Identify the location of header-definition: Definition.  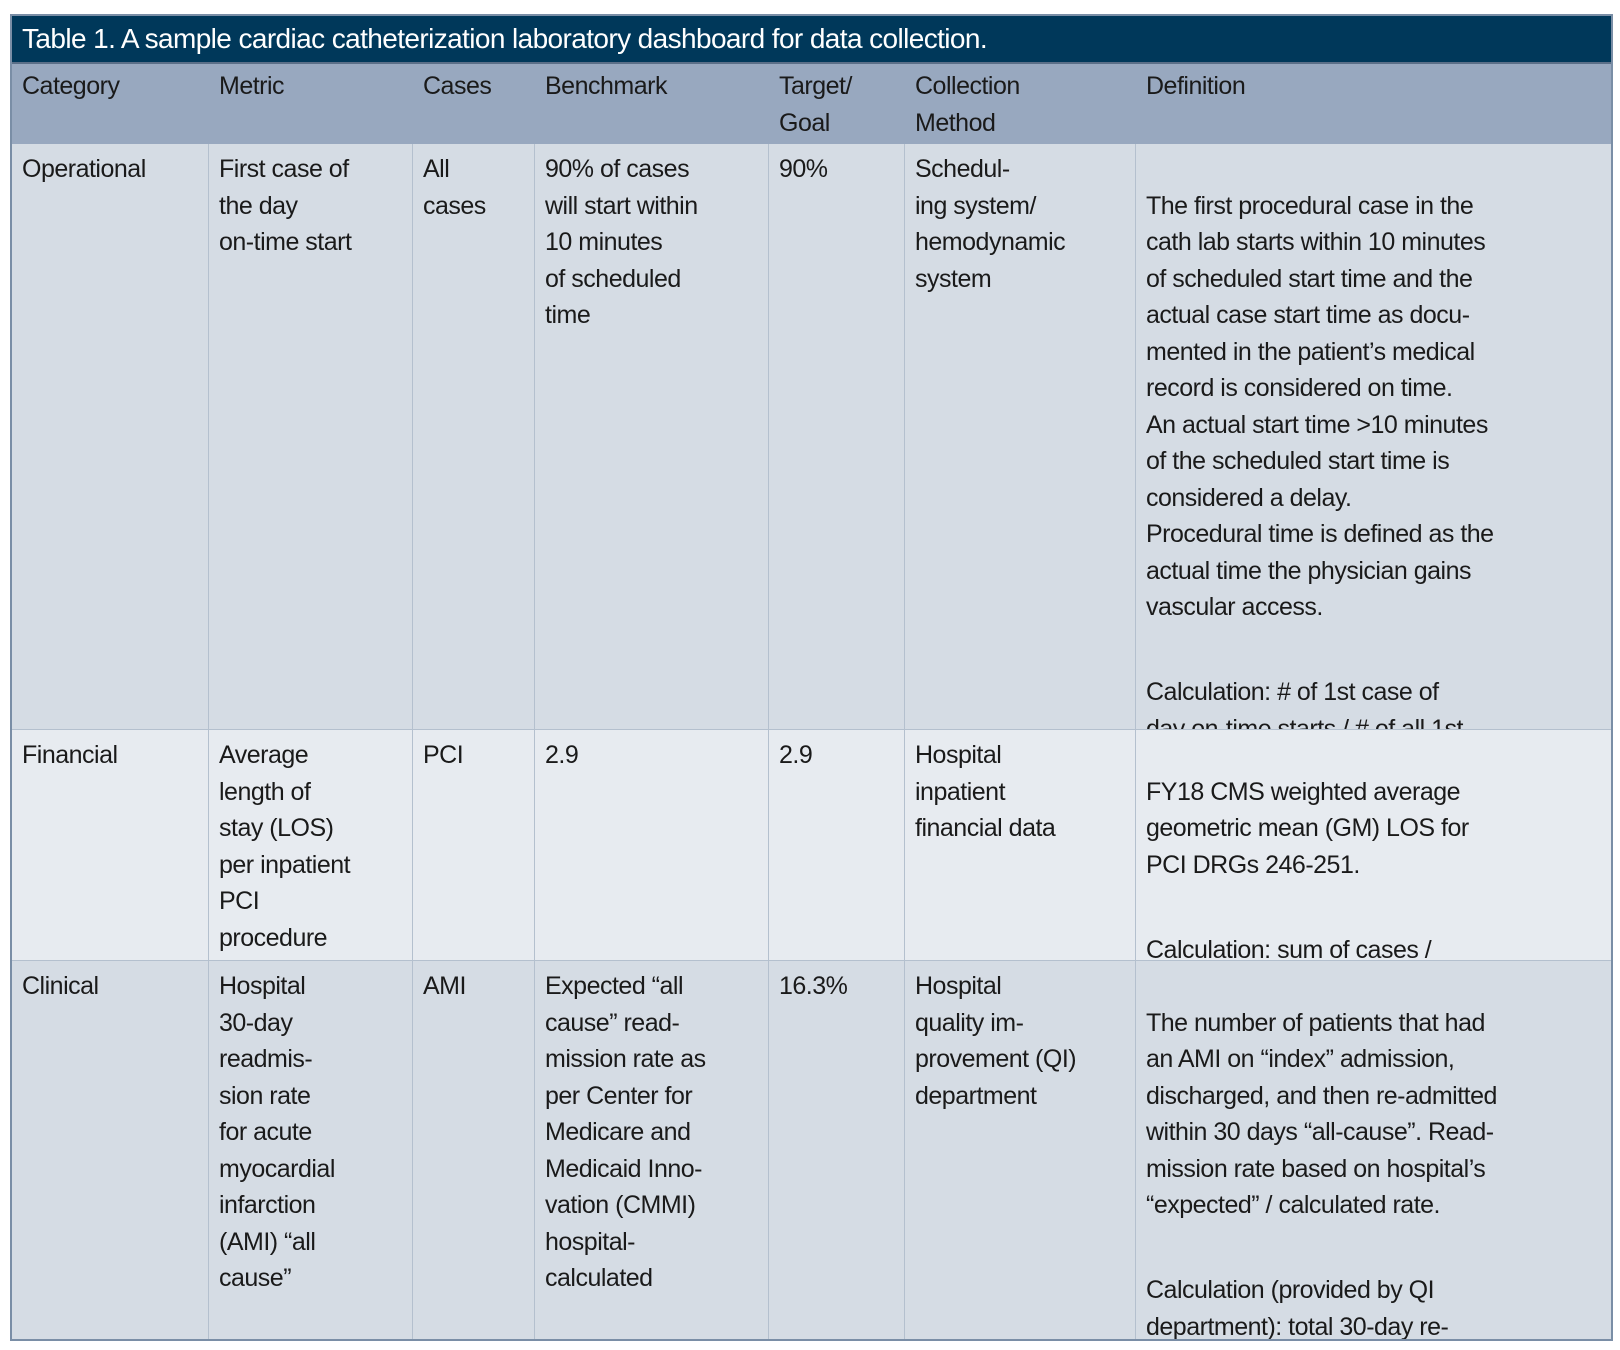
(1373, 104).